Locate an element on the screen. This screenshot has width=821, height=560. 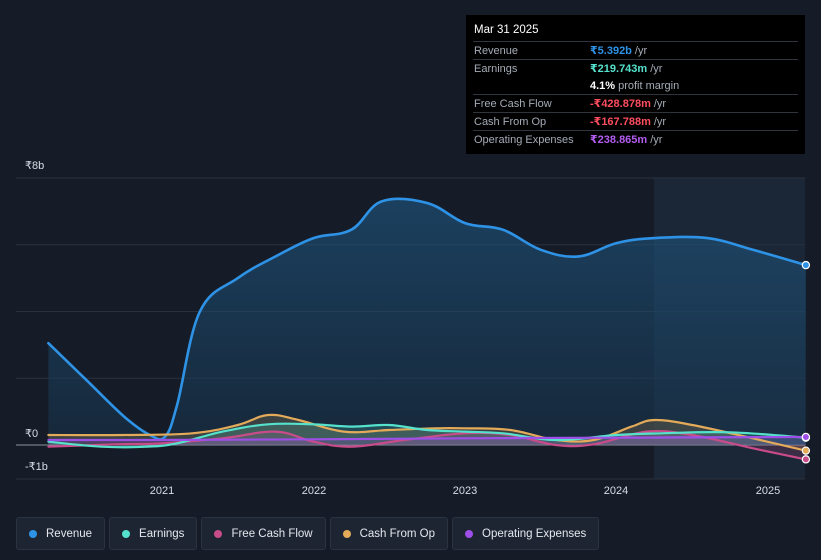
legend-item-cash-from-op: Cash From Op is located at coordinates (389, 533).